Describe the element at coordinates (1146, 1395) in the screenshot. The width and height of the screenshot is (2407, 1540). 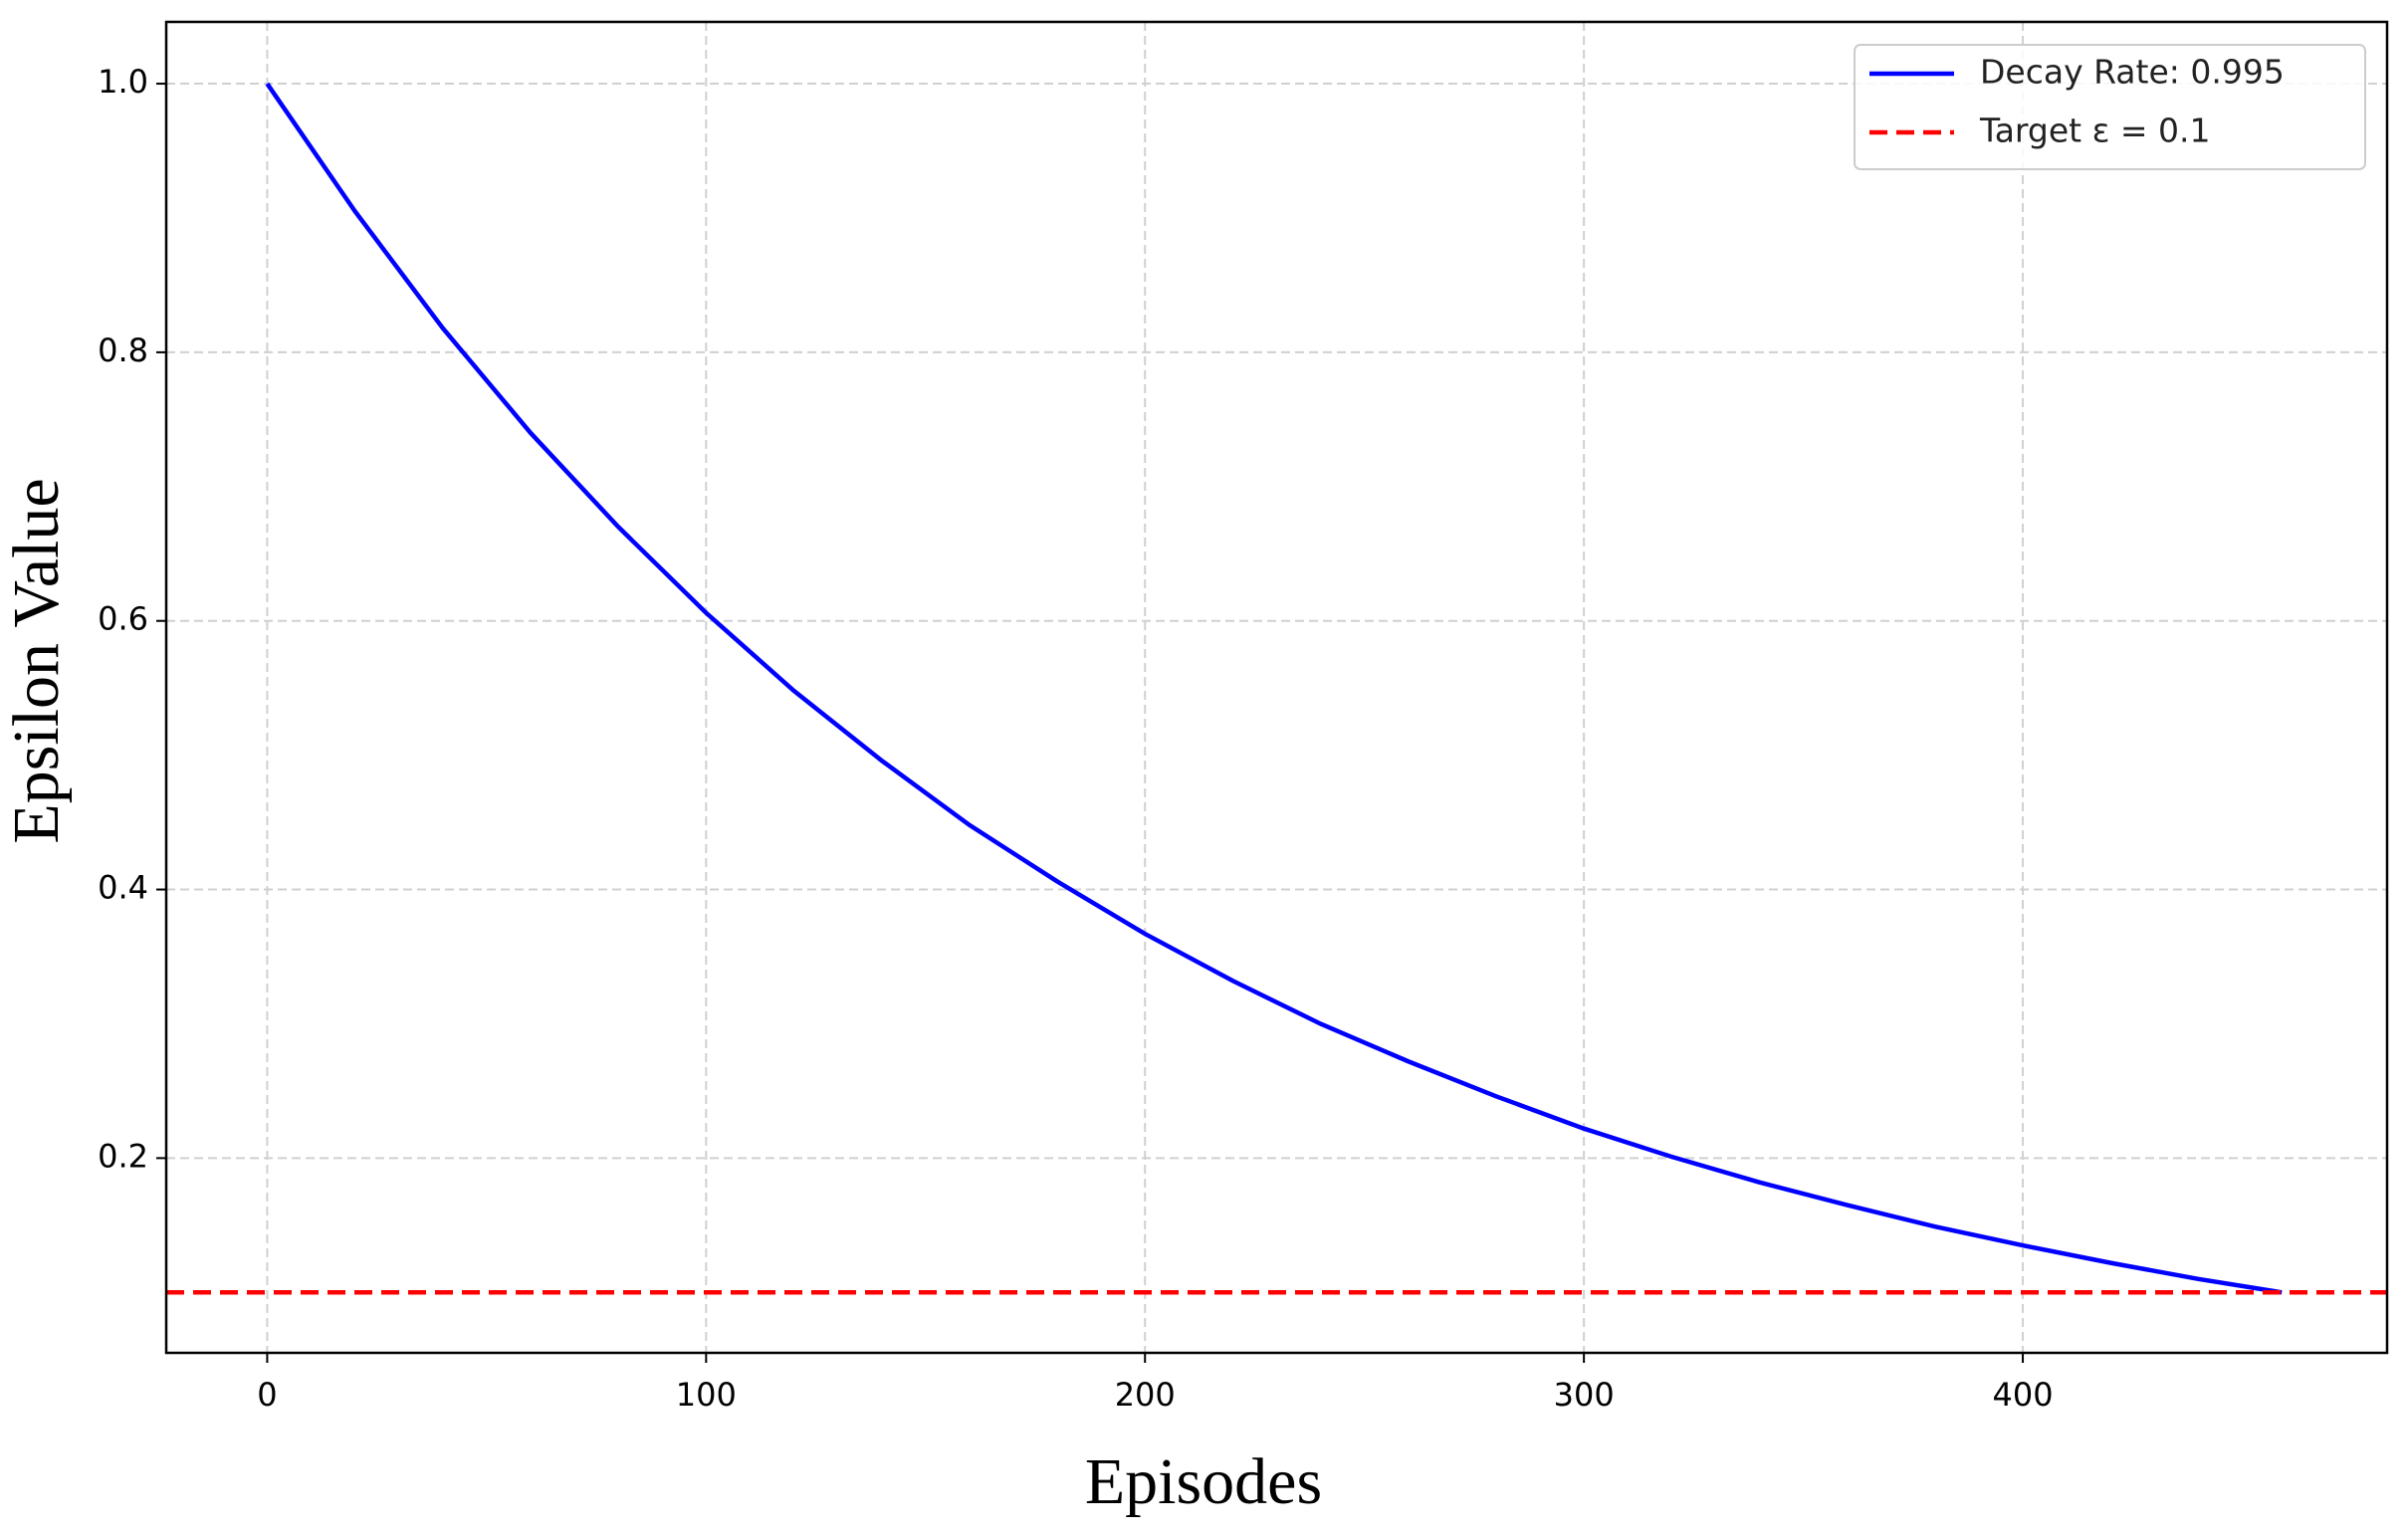
I see `x-tick-label: 200` at that location.